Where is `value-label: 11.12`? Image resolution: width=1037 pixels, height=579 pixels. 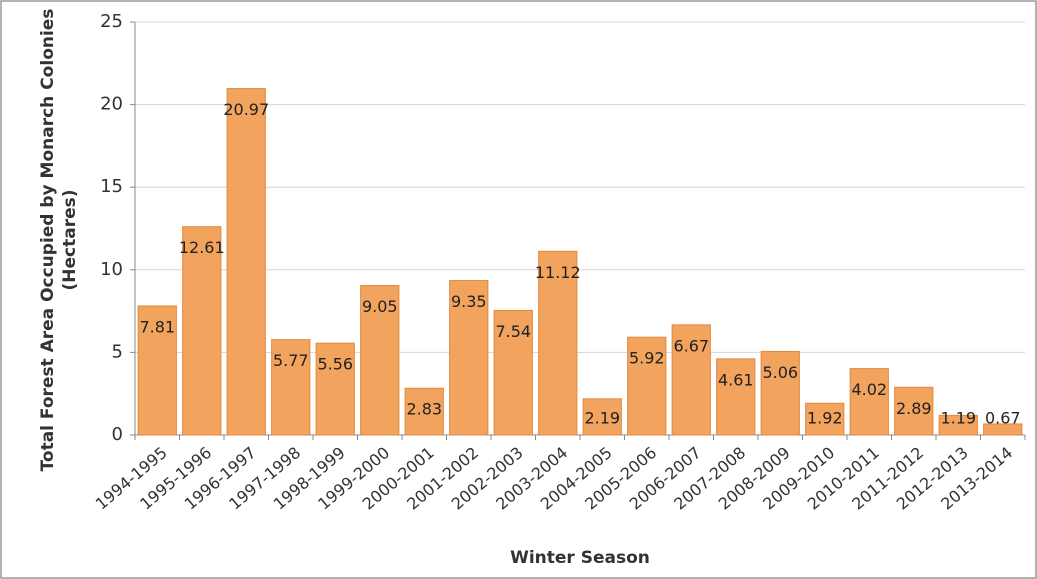
value-label: 11.12 is located at coordinates (558, 272).